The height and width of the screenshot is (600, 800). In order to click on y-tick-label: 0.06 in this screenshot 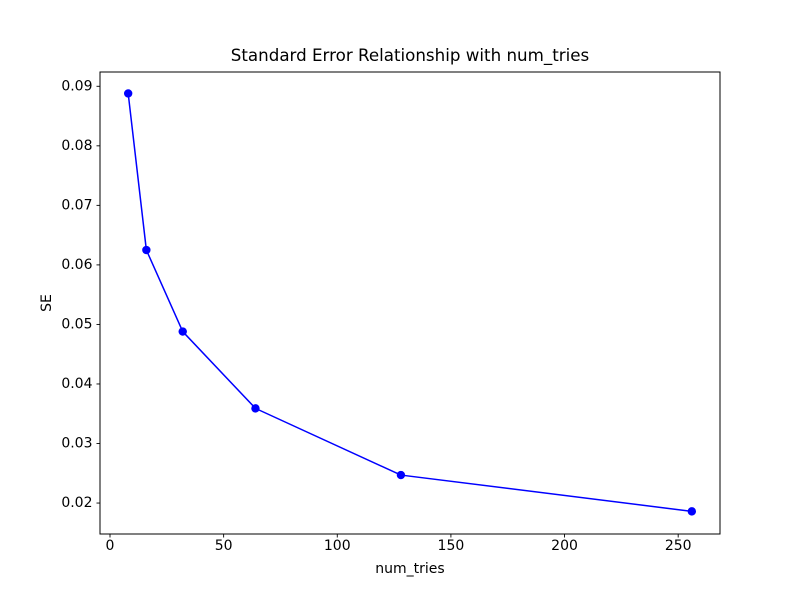, I will do `click(76, 265)`.